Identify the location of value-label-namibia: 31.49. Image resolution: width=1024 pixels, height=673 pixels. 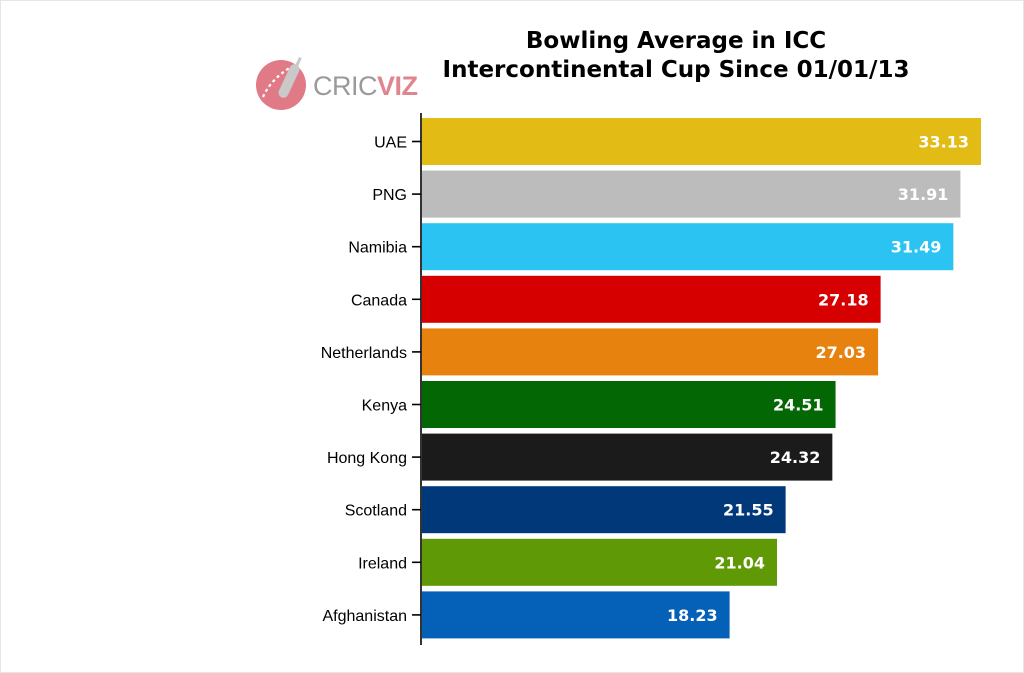
(916, 247).